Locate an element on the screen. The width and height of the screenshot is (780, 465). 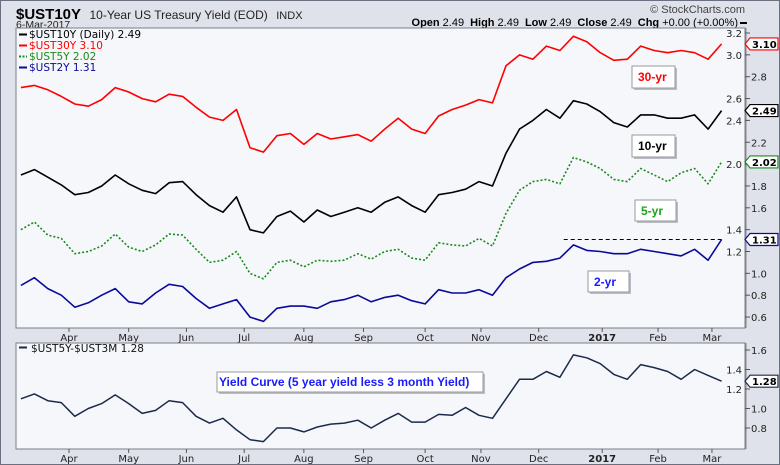
lower-y-axis: 1.6 1.4 1.2 1.0 0.8 is located at coordinates (746, 396).